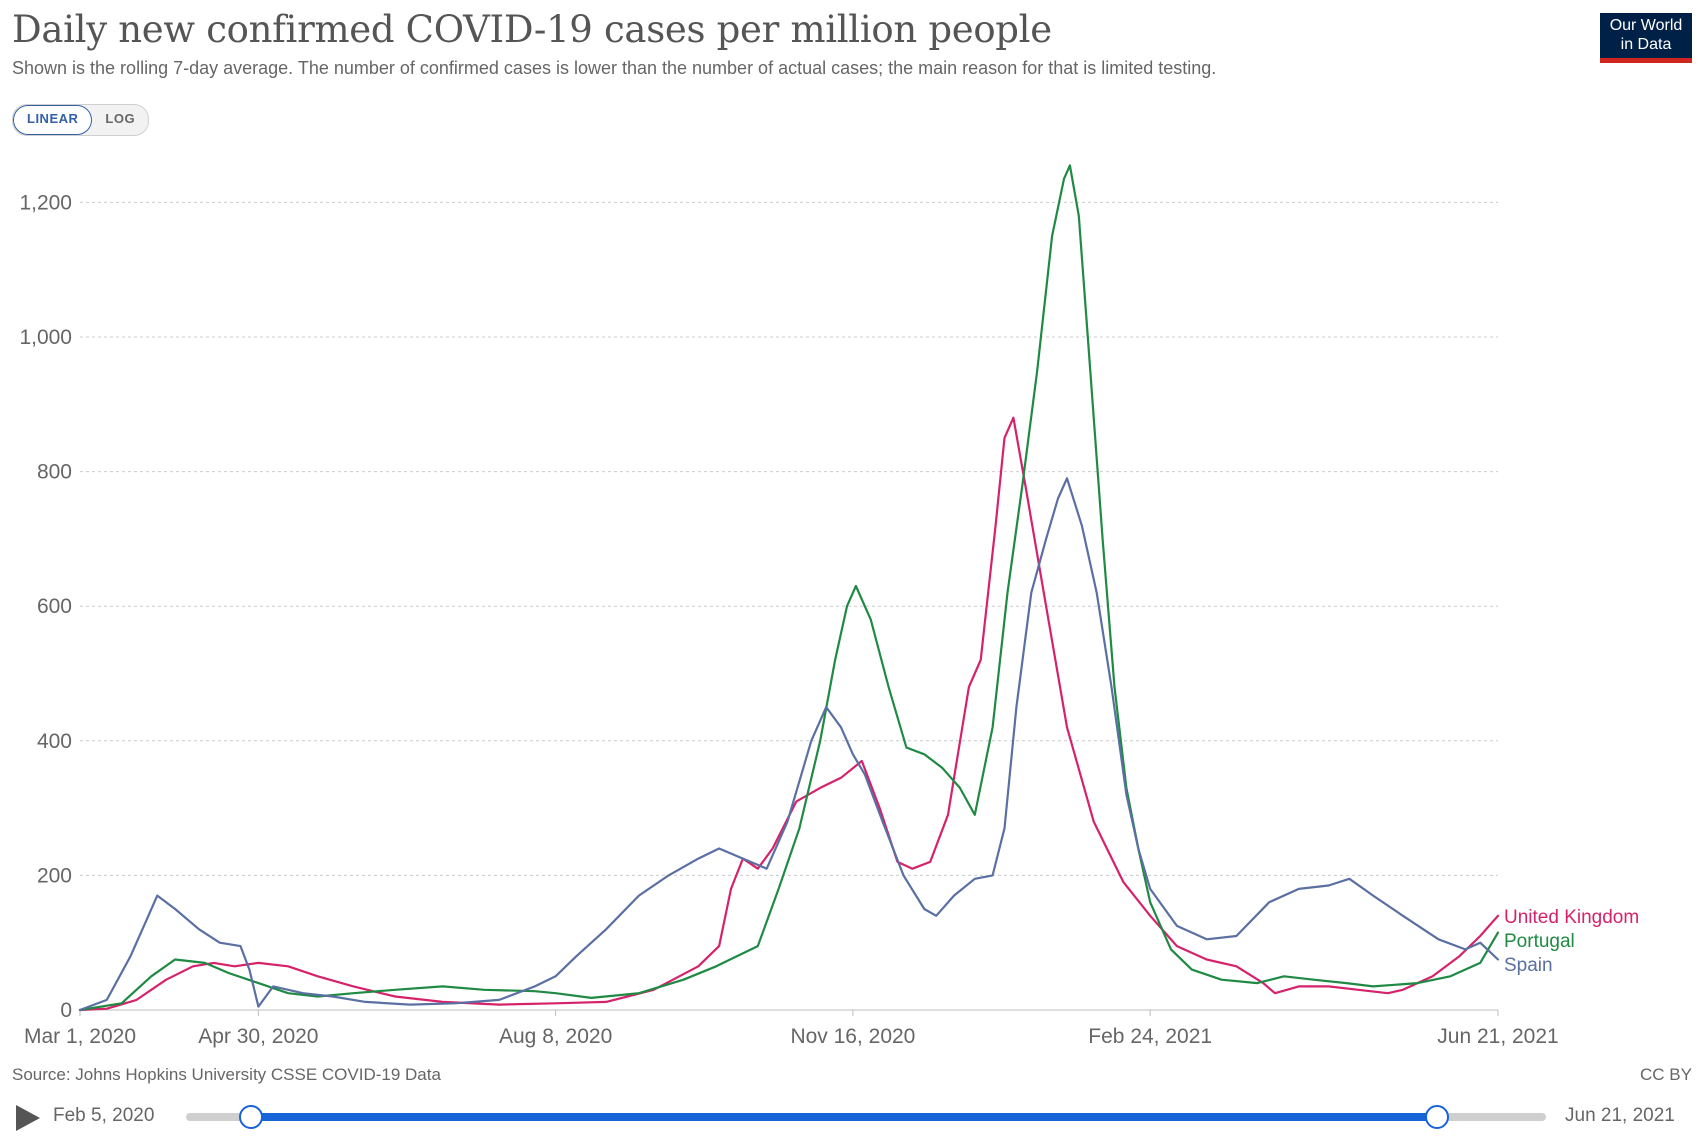  I want to click on label-layer: United Kingdom Portugal Spain, so click(1571, 941).